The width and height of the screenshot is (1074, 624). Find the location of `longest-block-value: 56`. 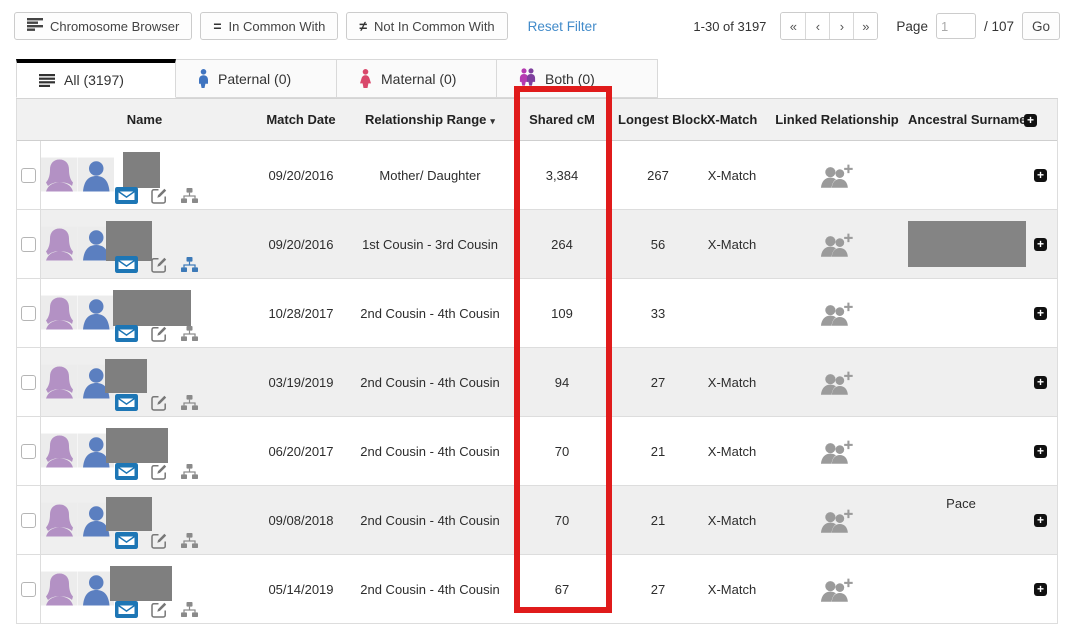

longest-block-value: 56 is located at coordinates (658, 244).